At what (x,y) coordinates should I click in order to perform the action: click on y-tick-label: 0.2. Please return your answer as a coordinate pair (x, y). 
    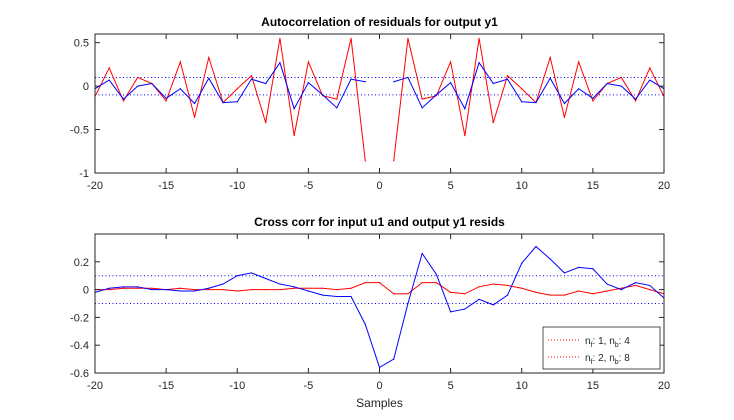
    Looking at the image, I should click on (81, 263).